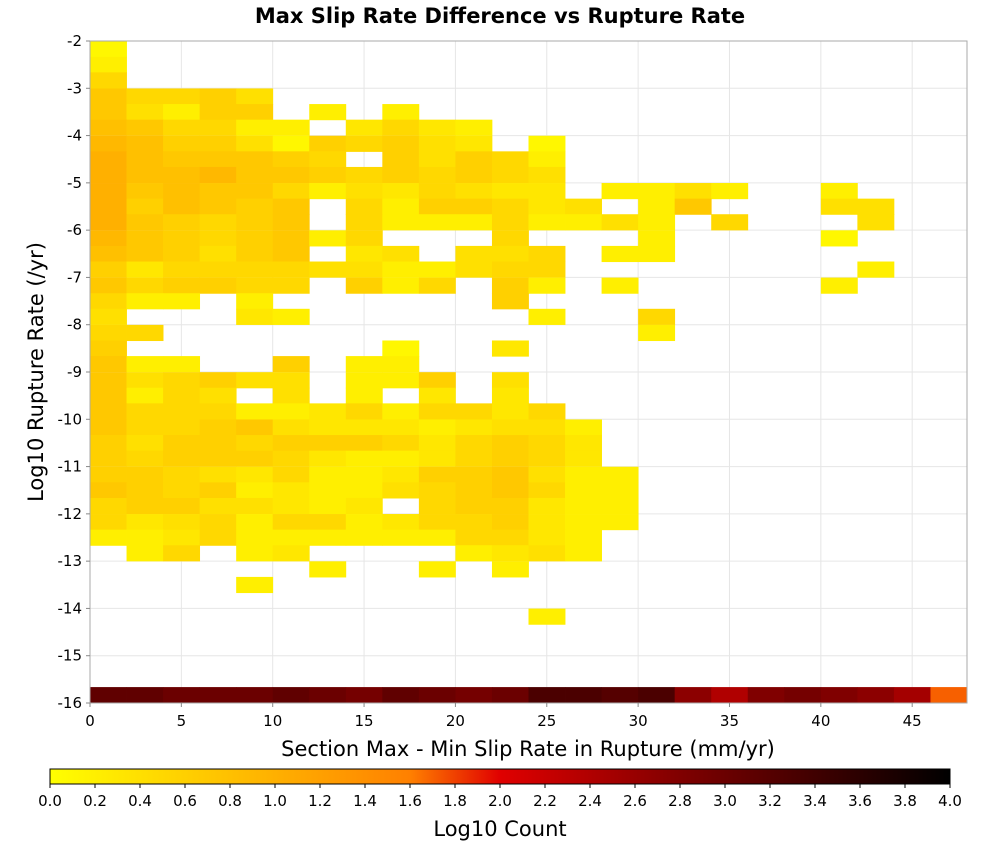 The height and width of the screenshot is (850, 1000). I want to click on y-tick-label: -15, so click(70, 656).